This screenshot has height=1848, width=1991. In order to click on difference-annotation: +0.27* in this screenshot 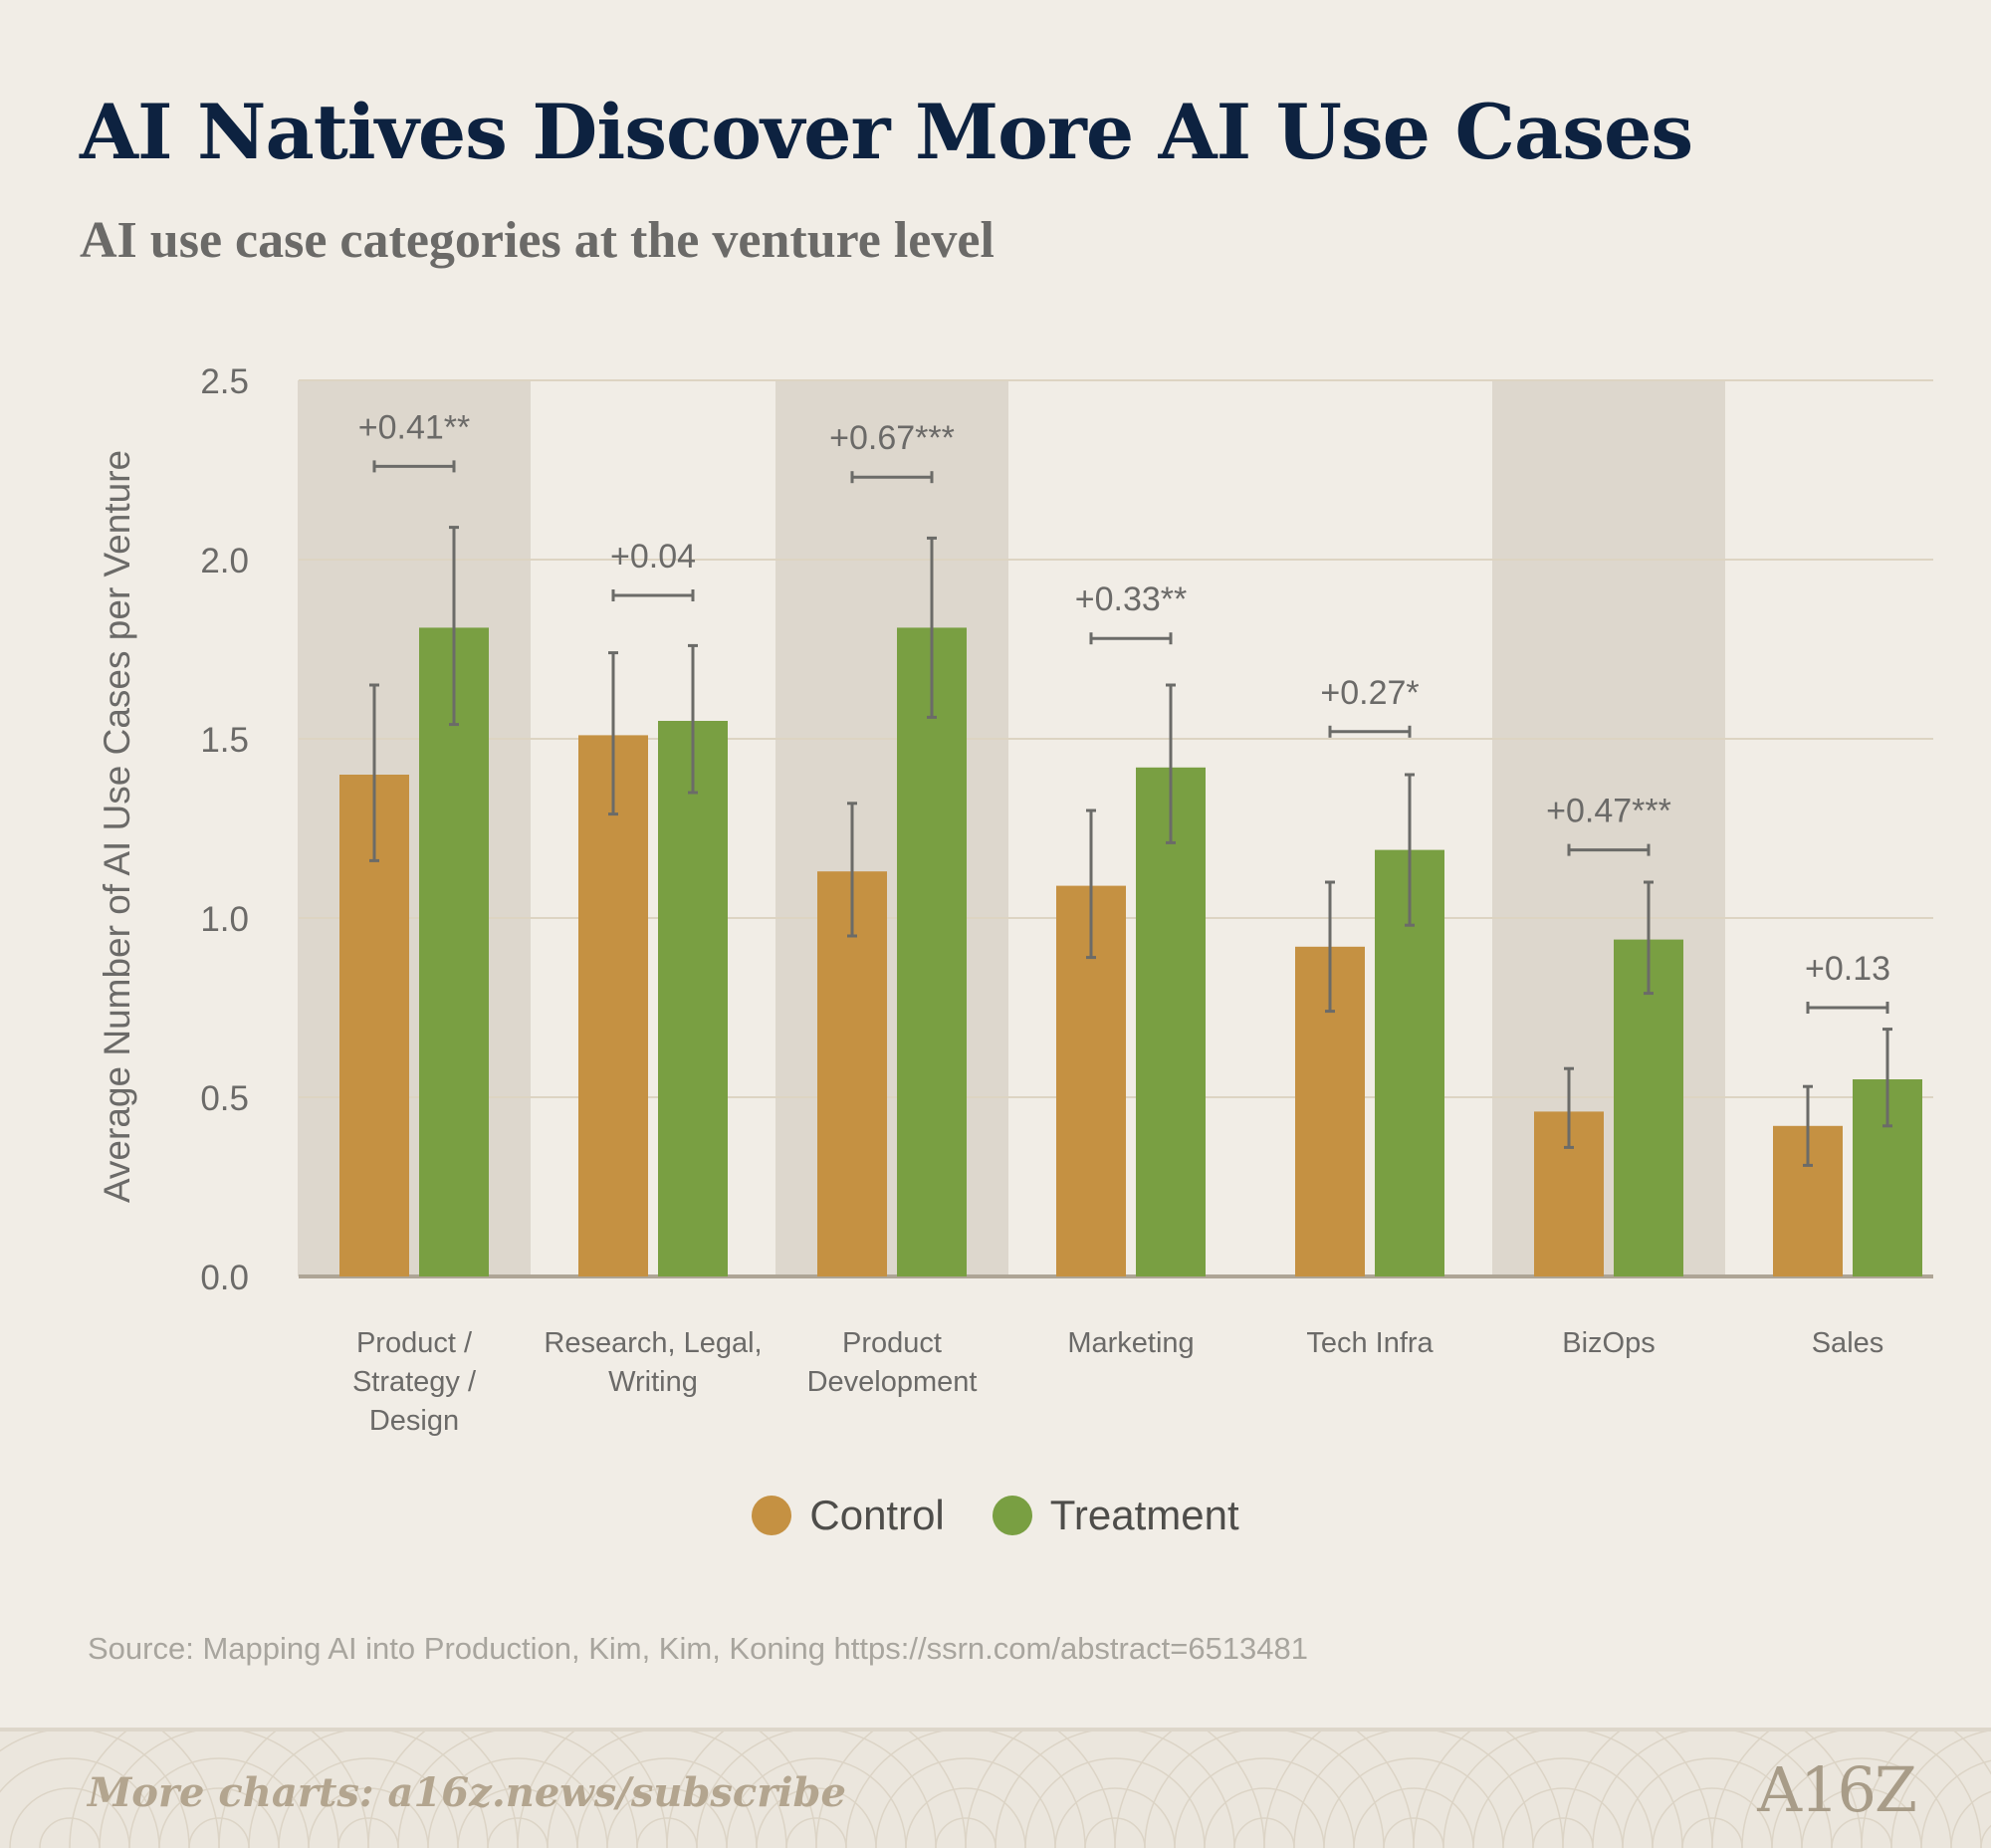, I will do `click(1370, 693)`.